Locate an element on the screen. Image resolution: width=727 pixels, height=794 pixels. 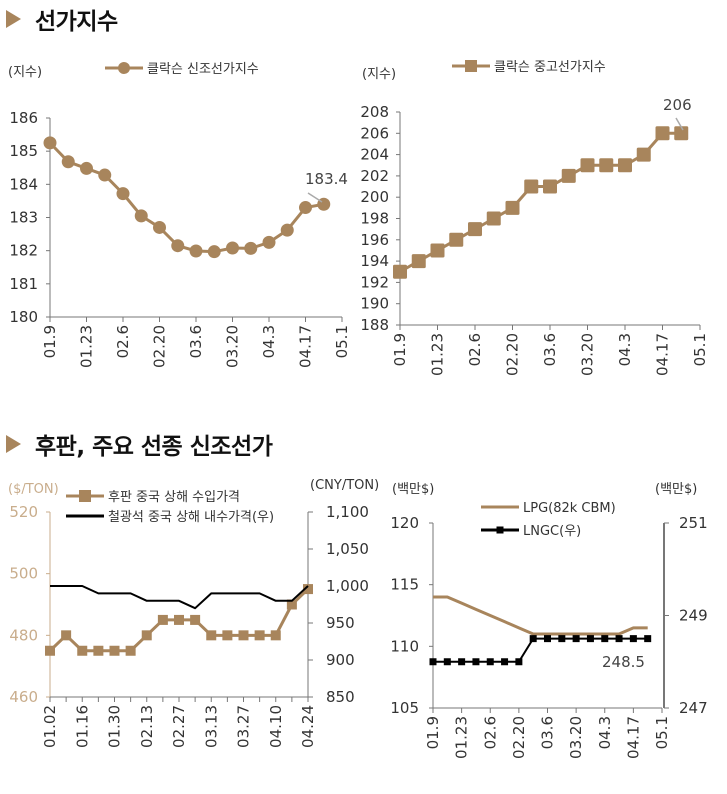
chart2-y-tick-label: 194 is located at coordinates (374, 261).